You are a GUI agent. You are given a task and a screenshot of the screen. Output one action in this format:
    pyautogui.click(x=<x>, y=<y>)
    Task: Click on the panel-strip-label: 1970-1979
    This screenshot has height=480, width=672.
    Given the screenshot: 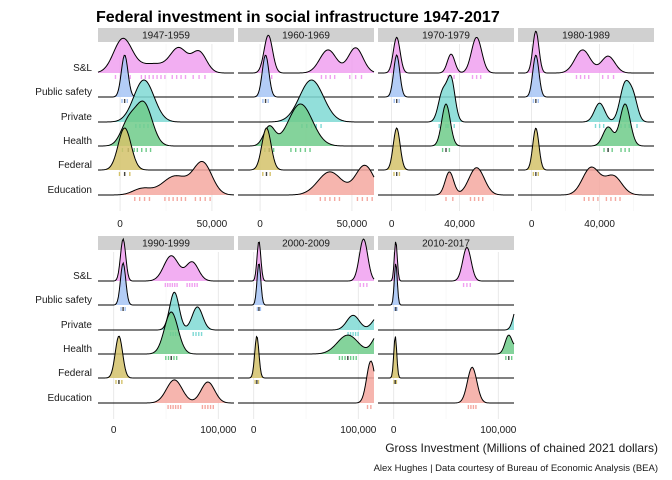 What is the action you would take?
    pyautogui.click(x=446, y=36)
    